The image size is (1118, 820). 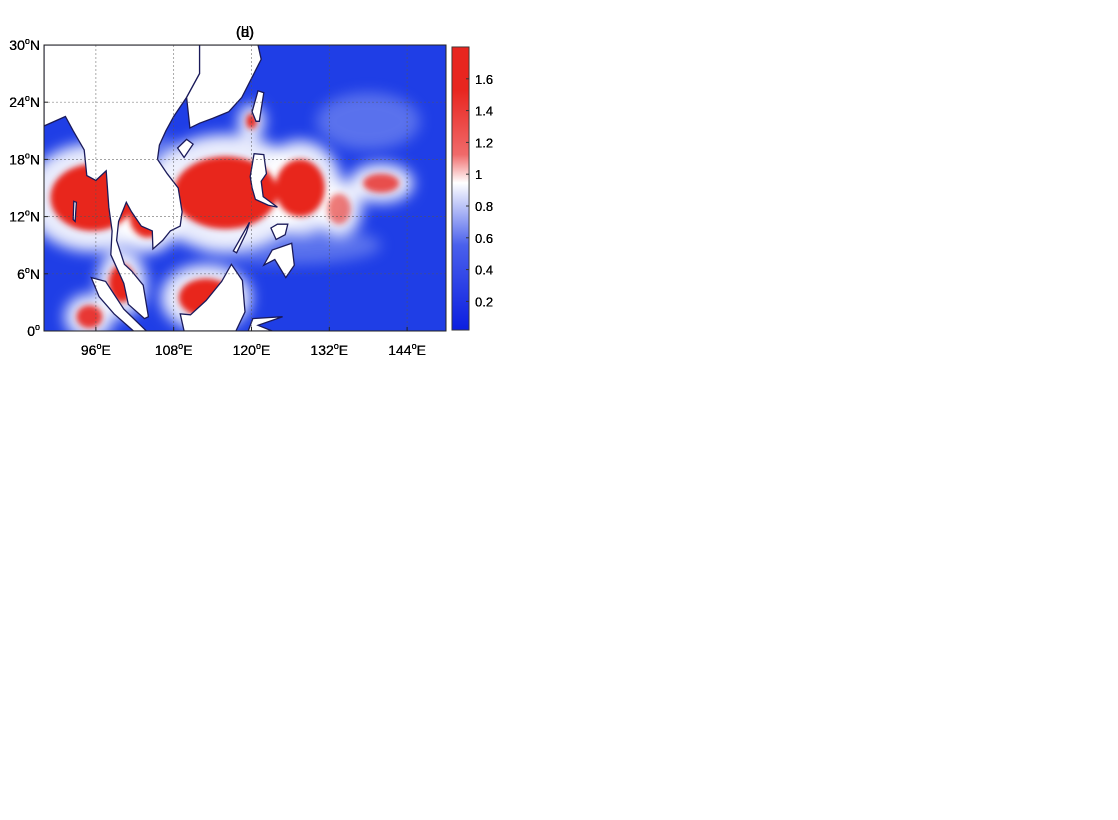 I want to click on panel-label: (b), so click(x=245, y=32).